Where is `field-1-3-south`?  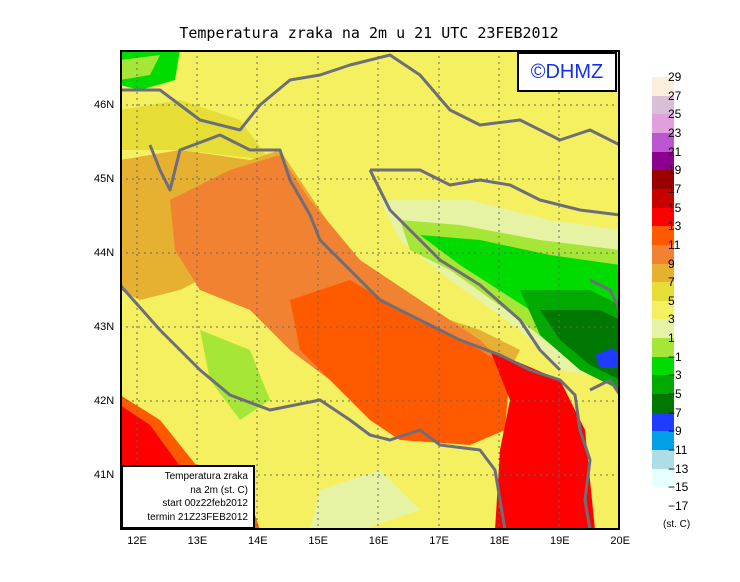
field-1-3-south is located at coordinates (365, 500).